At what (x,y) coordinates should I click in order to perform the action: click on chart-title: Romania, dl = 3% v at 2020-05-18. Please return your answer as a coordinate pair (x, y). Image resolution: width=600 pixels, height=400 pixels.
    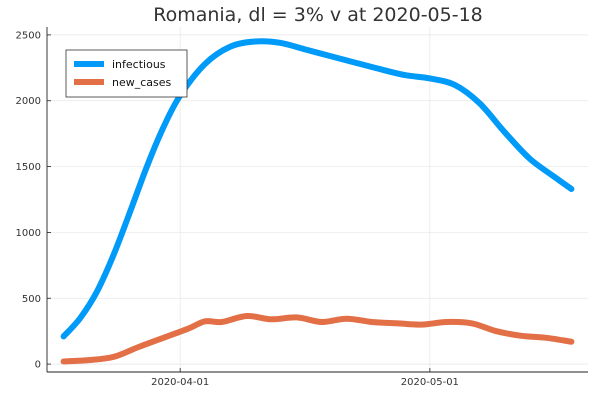
    Looking at the image, I should click on (318, 15).